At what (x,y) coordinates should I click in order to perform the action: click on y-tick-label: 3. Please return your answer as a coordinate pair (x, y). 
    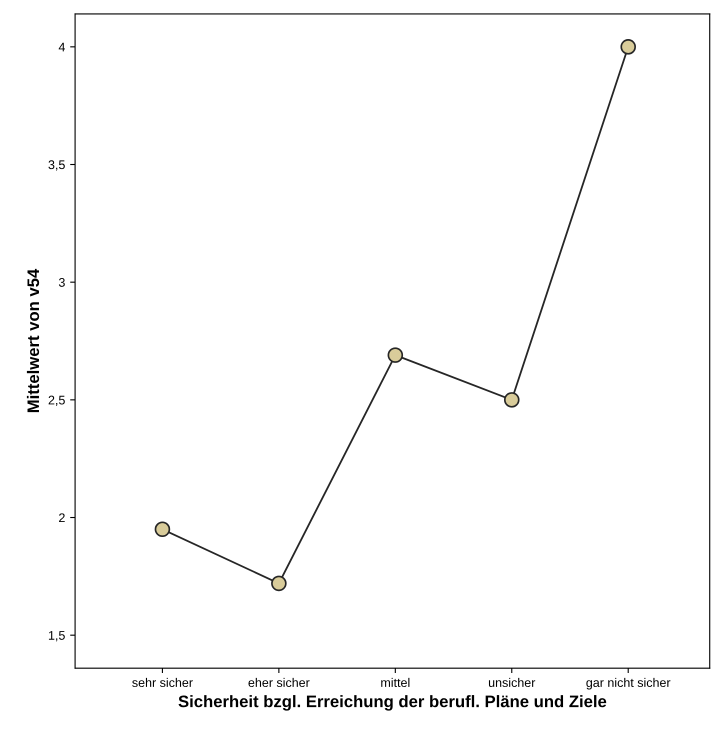
    Looking at the image, I should click on (61, 282).